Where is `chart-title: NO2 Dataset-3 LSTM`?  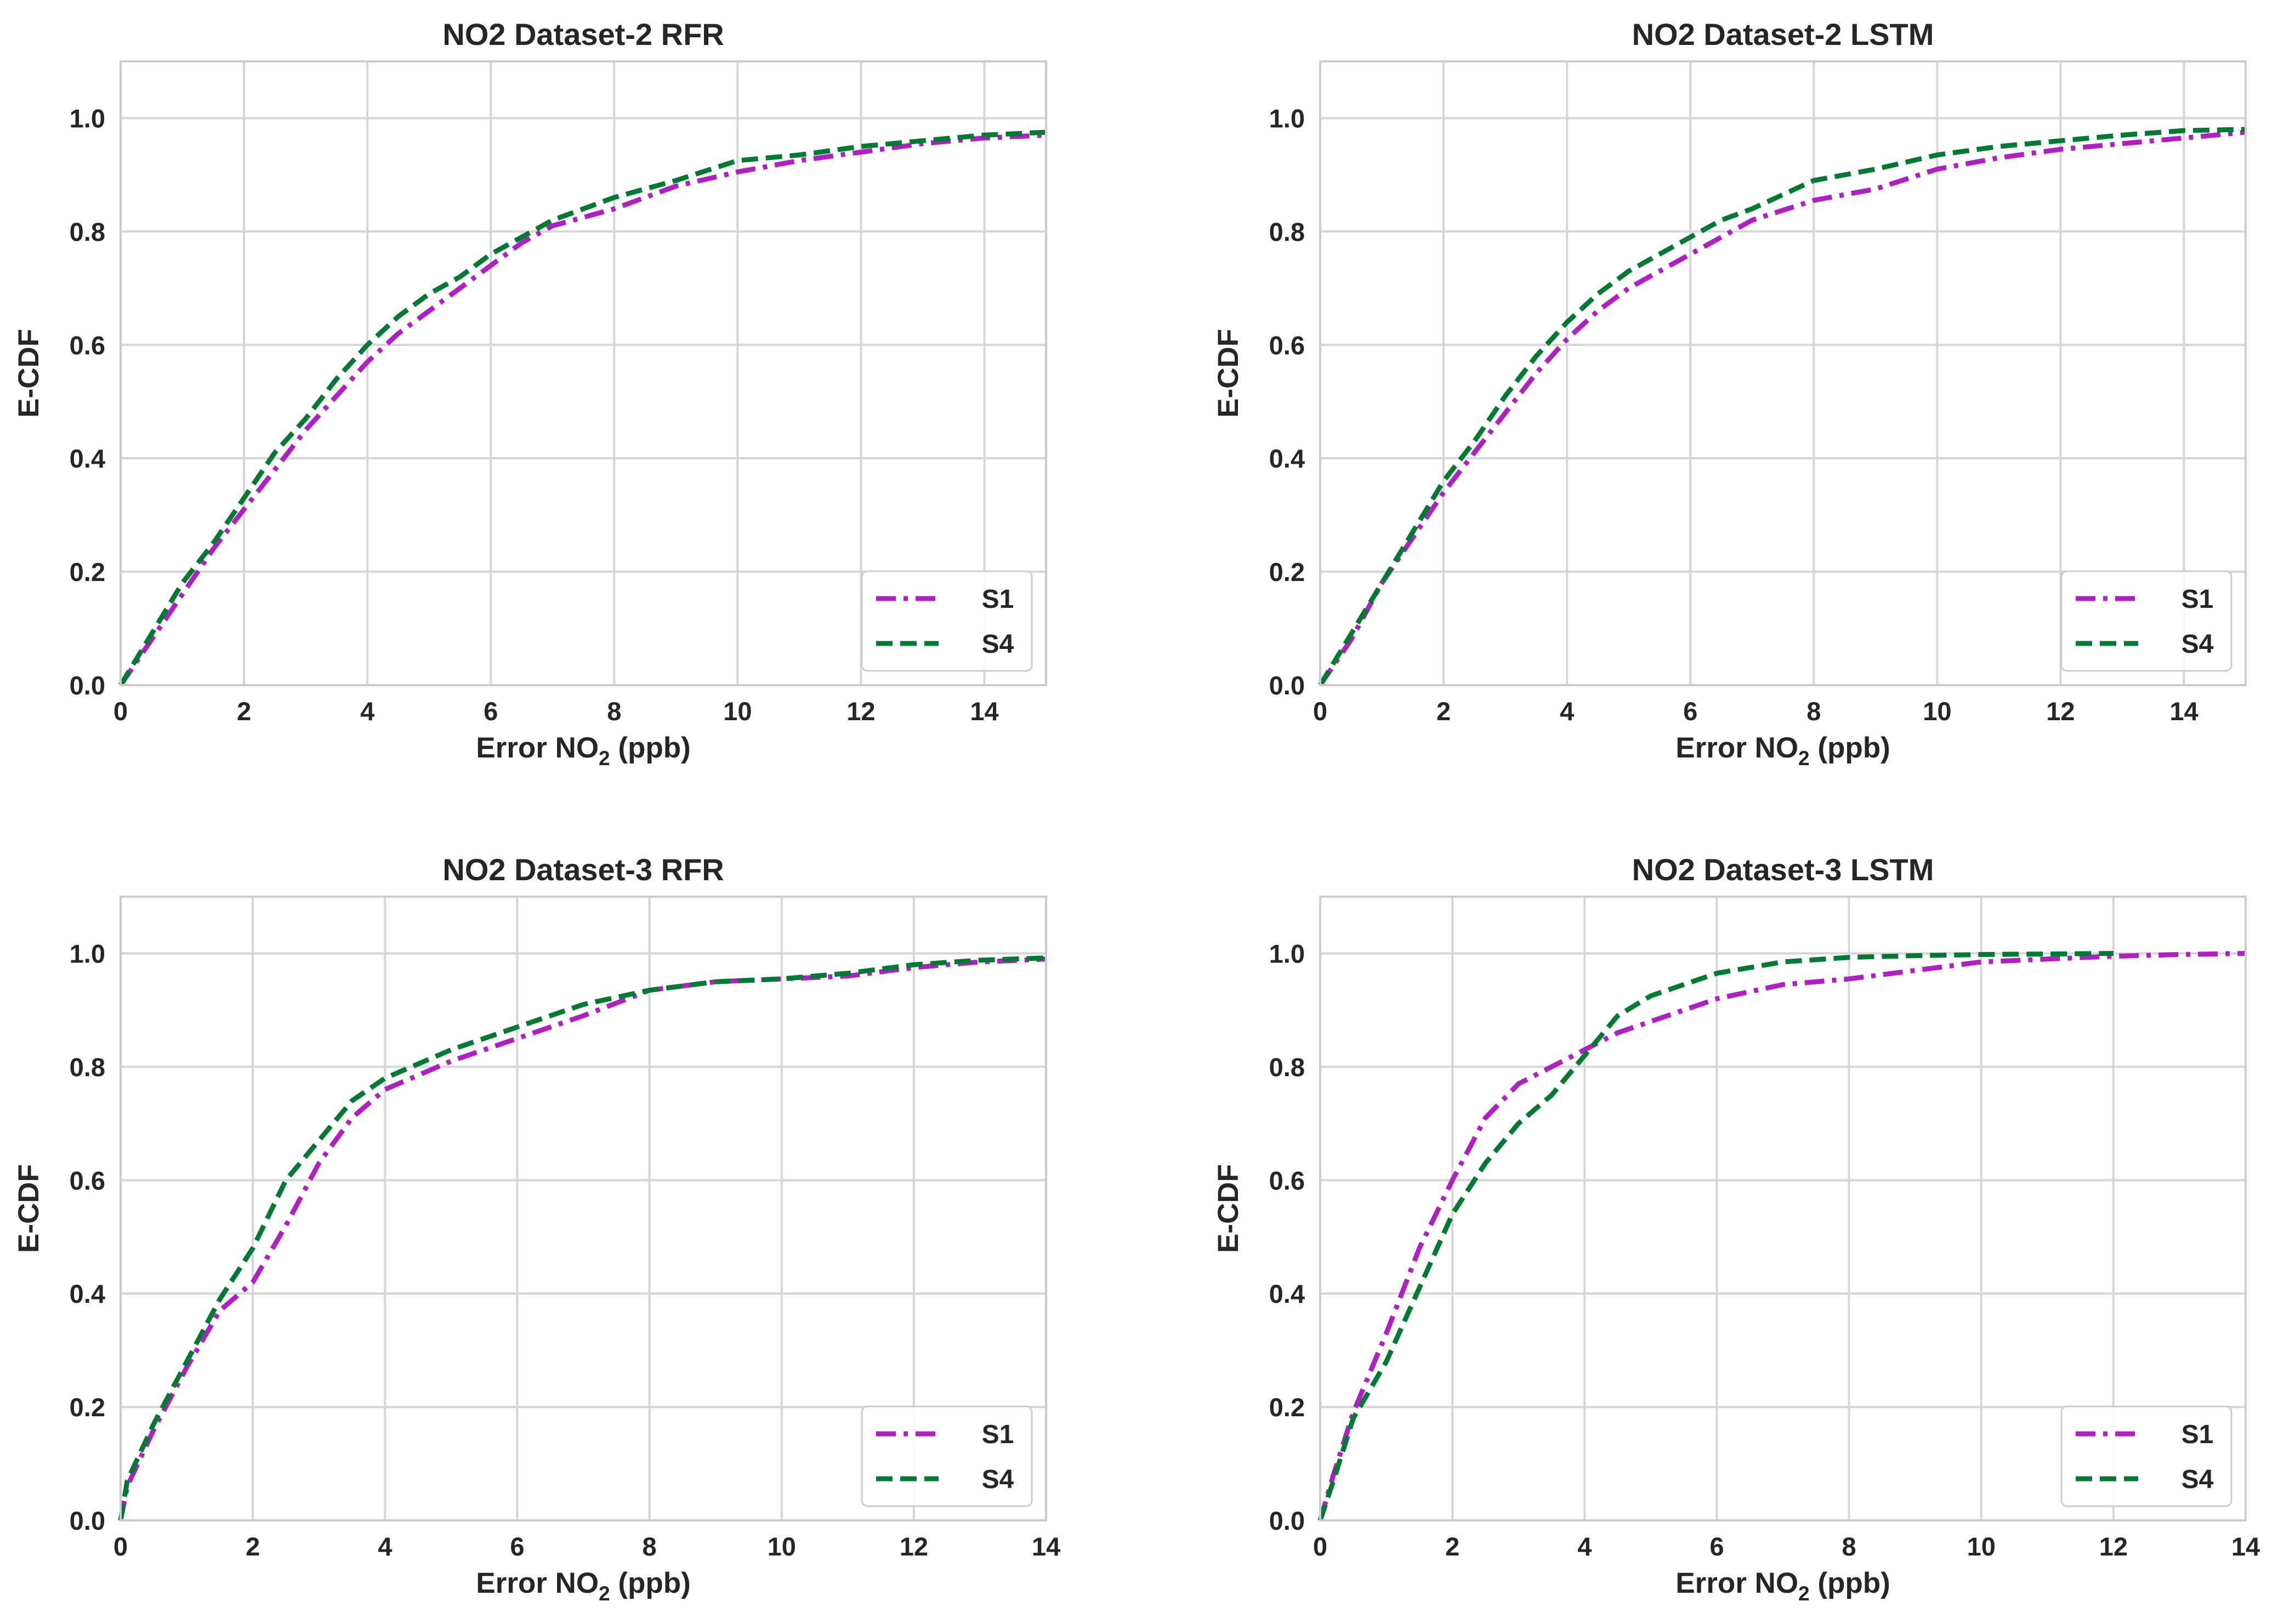
chart-title: NO2 Dataset-3 LSTM is located at coordinates (1783, 869).